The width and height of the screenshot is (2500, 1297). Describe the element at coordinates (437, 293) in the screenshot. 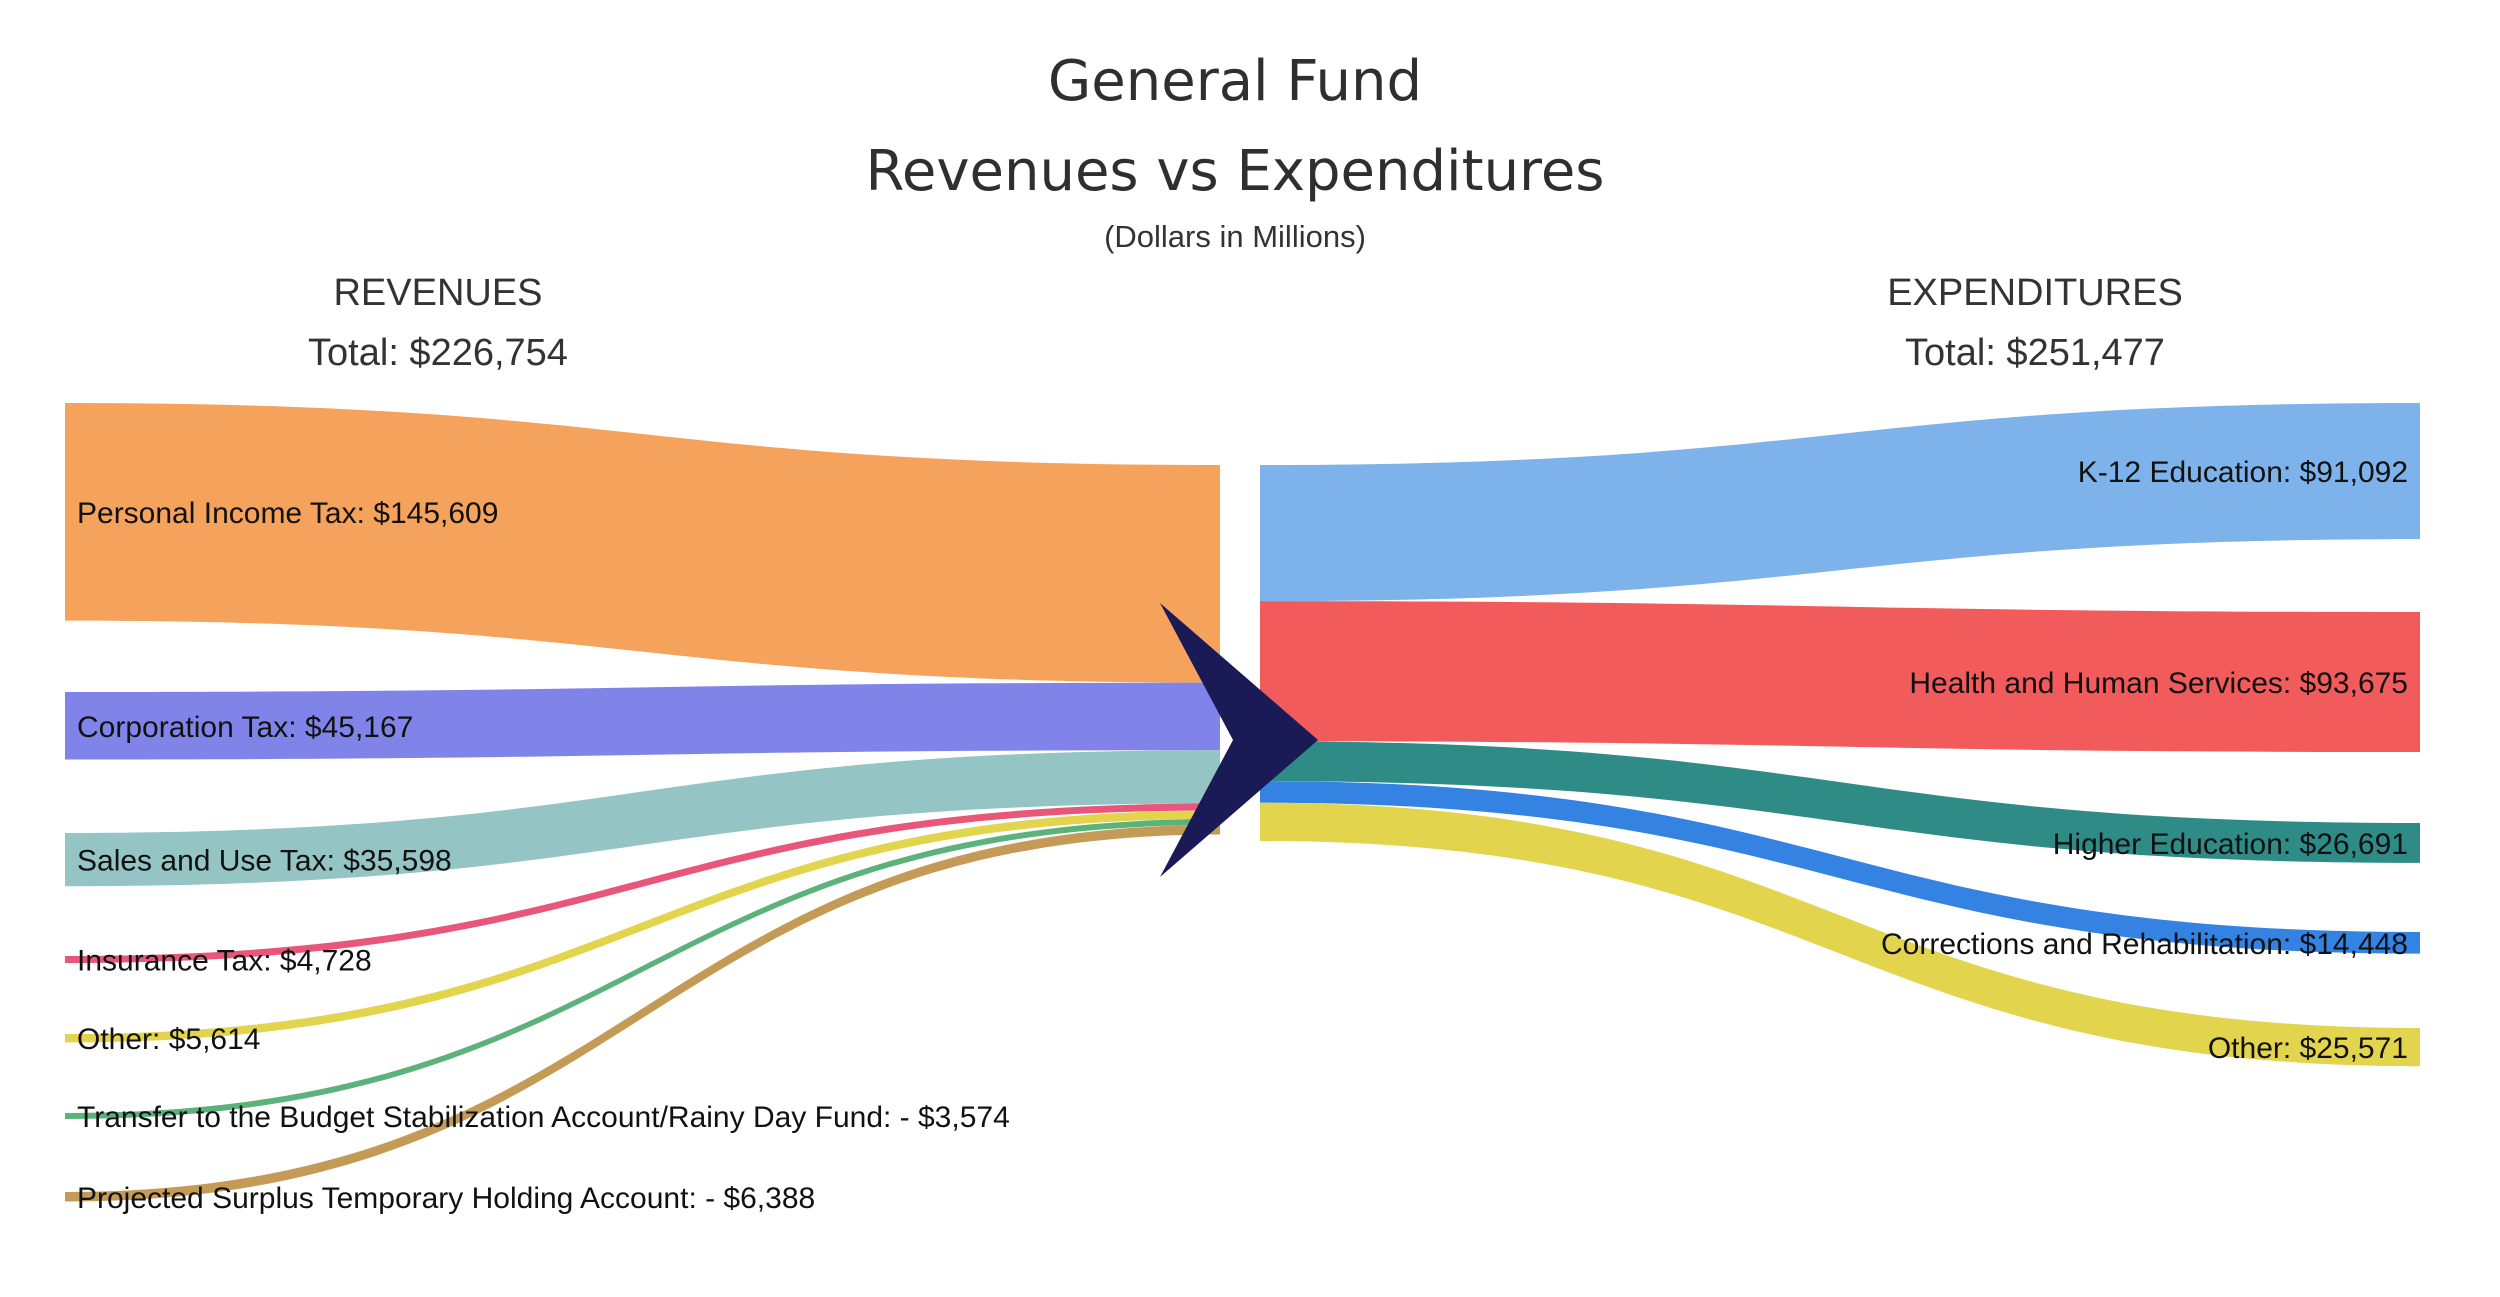

I see `revenues-heading: REVENUES` at that location.